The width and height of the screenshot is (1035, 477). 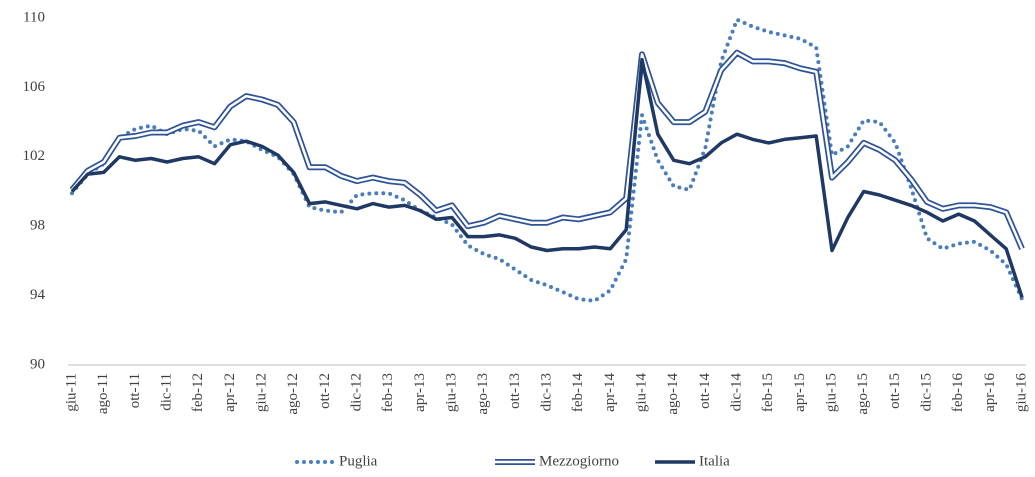 What do you see at coordinates (641, 393) in the screenshot?
I see `x-tick-label: giu-14` at bounding box center [641, 393].